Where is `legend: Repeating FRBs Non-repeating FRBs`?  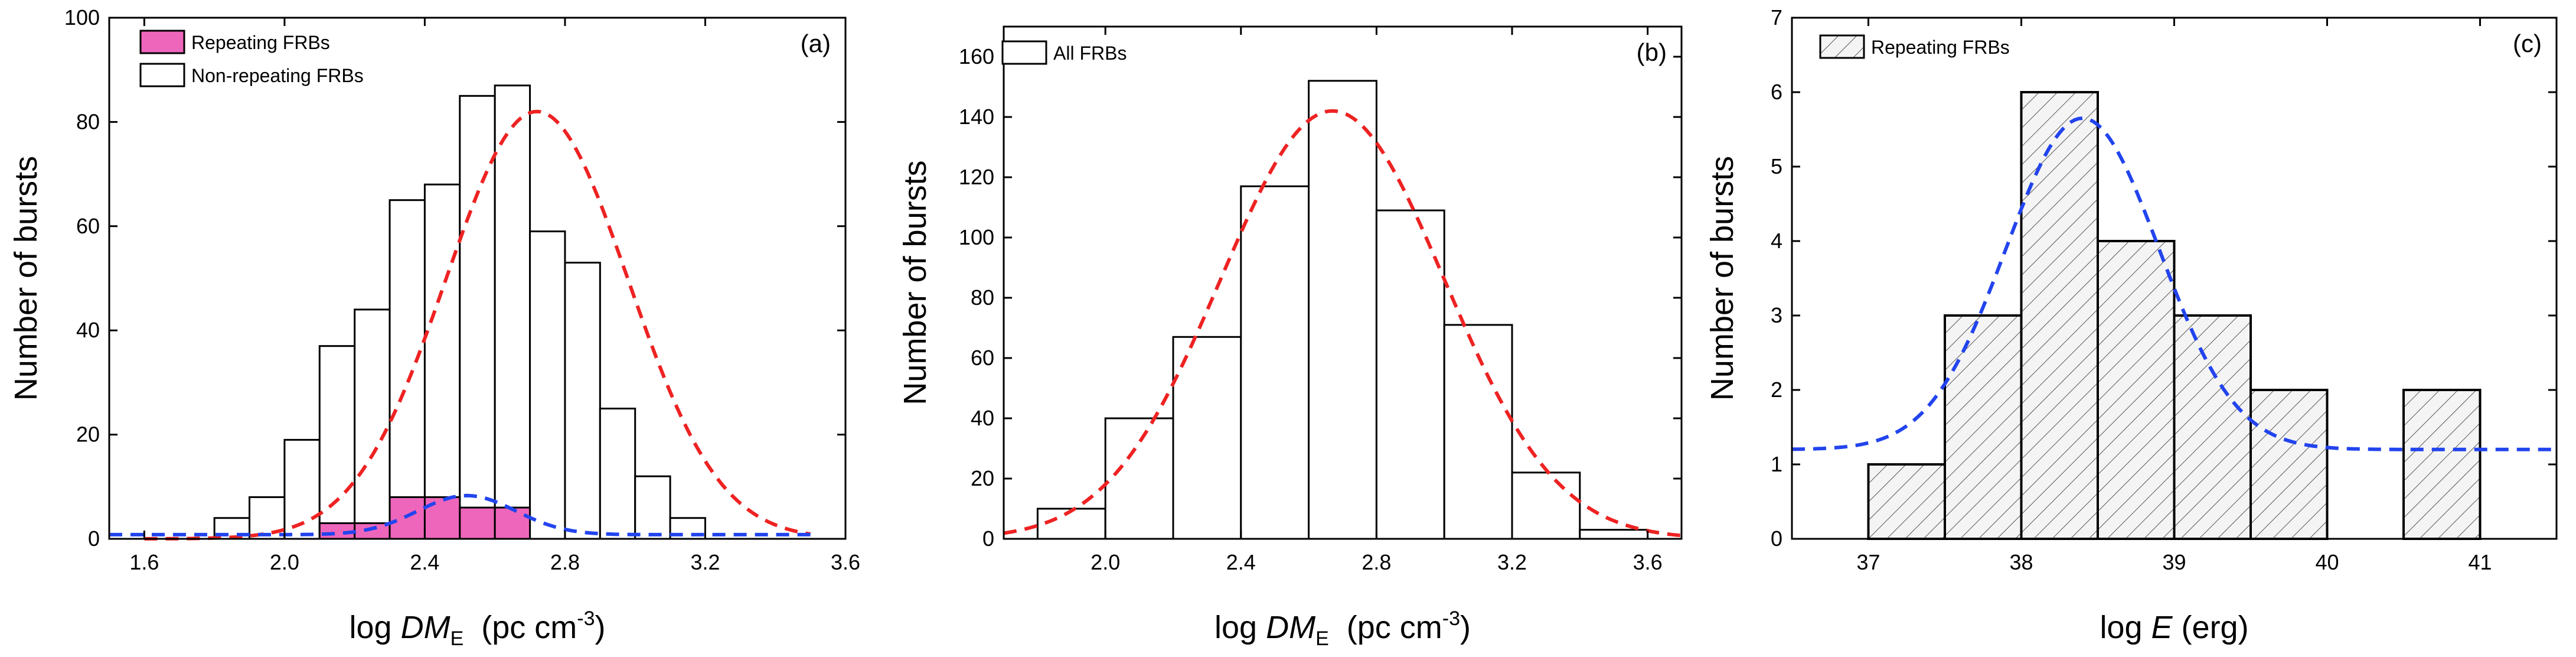
legend: Repeating FRBs Non-repeating FRBs is located at coordinates (251, 58).